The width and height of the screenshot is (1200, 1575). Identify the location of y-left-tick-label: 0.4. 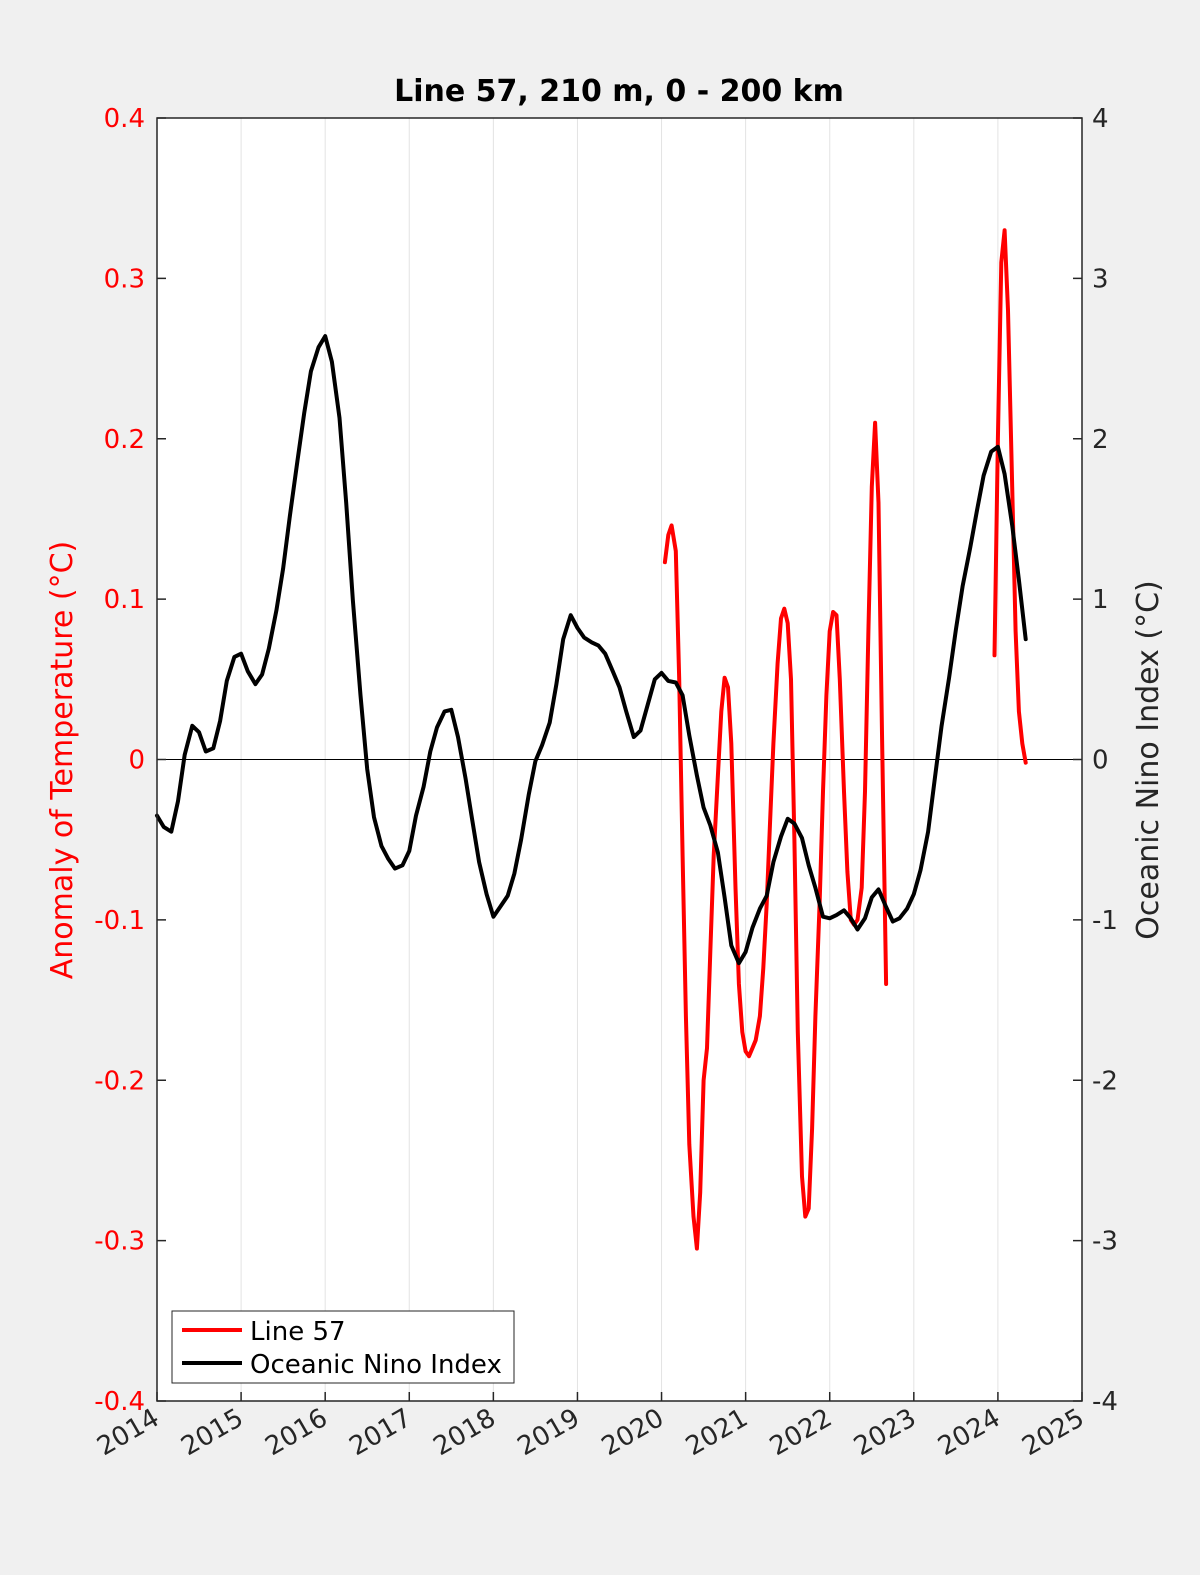
(124, 119).